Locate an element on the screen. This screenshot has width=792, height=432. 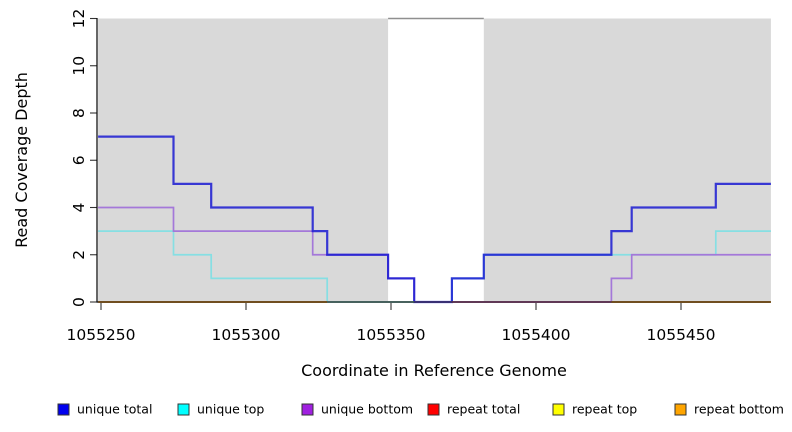
legend-item-label: repeat total is located at coordinates (483, 409).